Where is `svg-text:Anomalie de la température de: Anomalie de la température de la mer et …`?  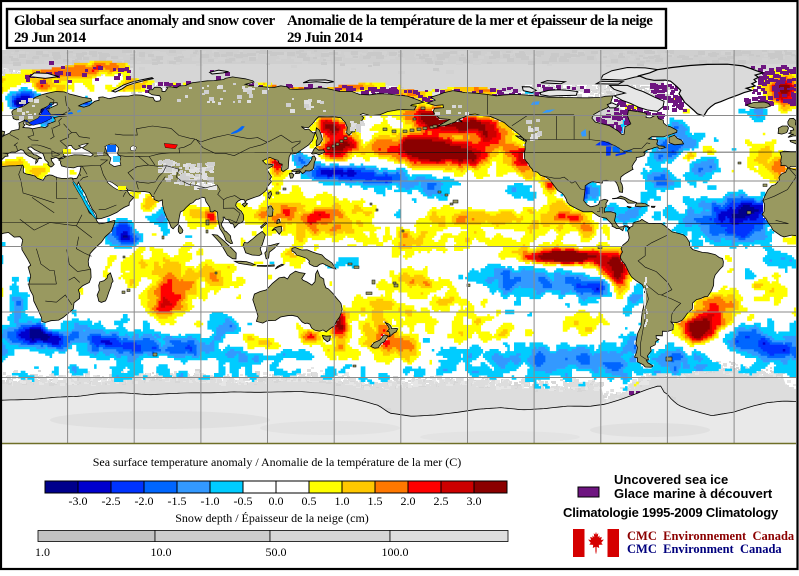 svg-text:Anomalie de la température de: Anomalie de la température de la mer et … is located at coordinates (470, 21).